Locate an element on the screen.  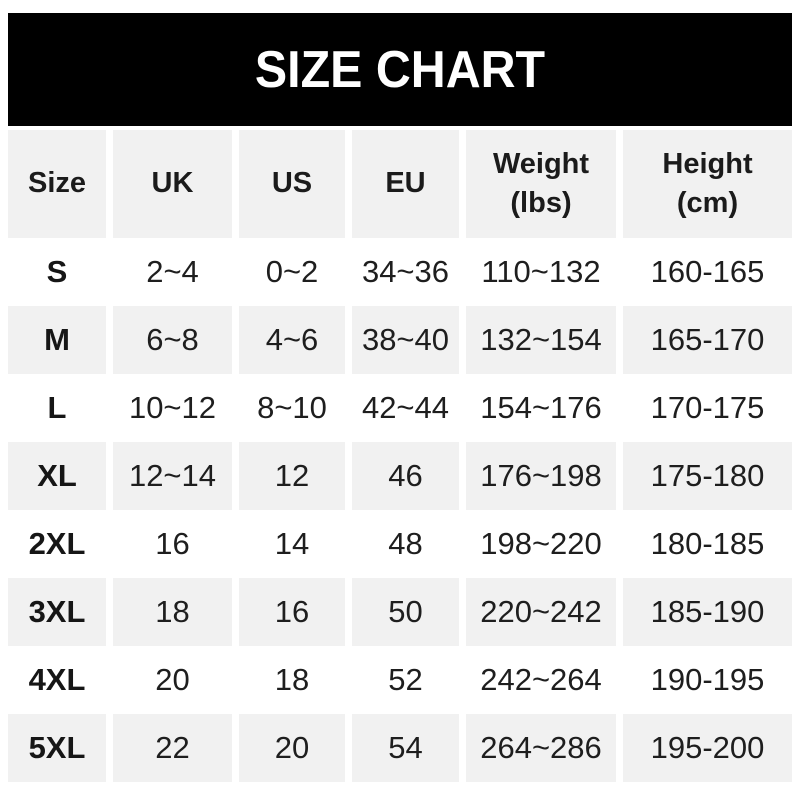
cell-weight: 176~198 is located at coordinates (541, 476).